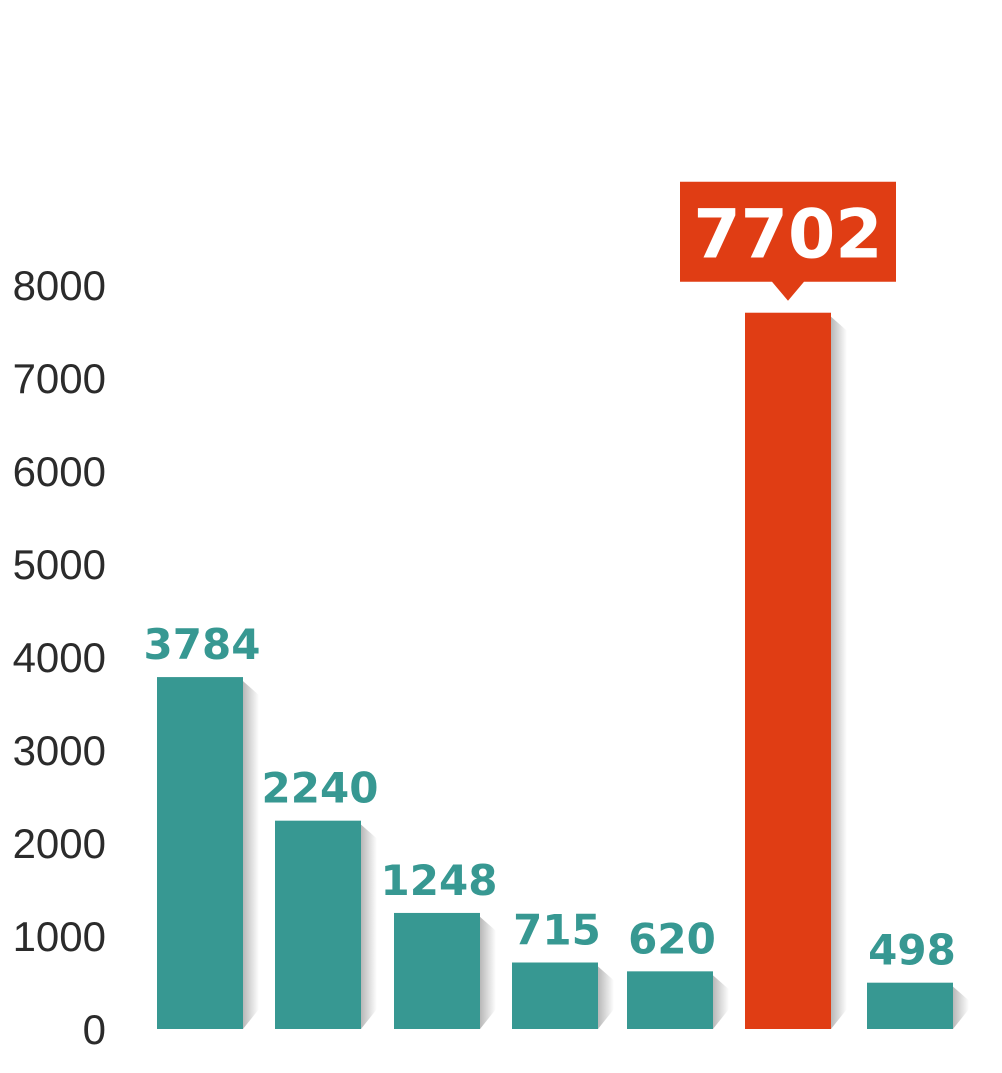 The width and height of the screenshot is (1002, 1073). I want to click on y-tick-label-4: 4000, so click(59, 657).